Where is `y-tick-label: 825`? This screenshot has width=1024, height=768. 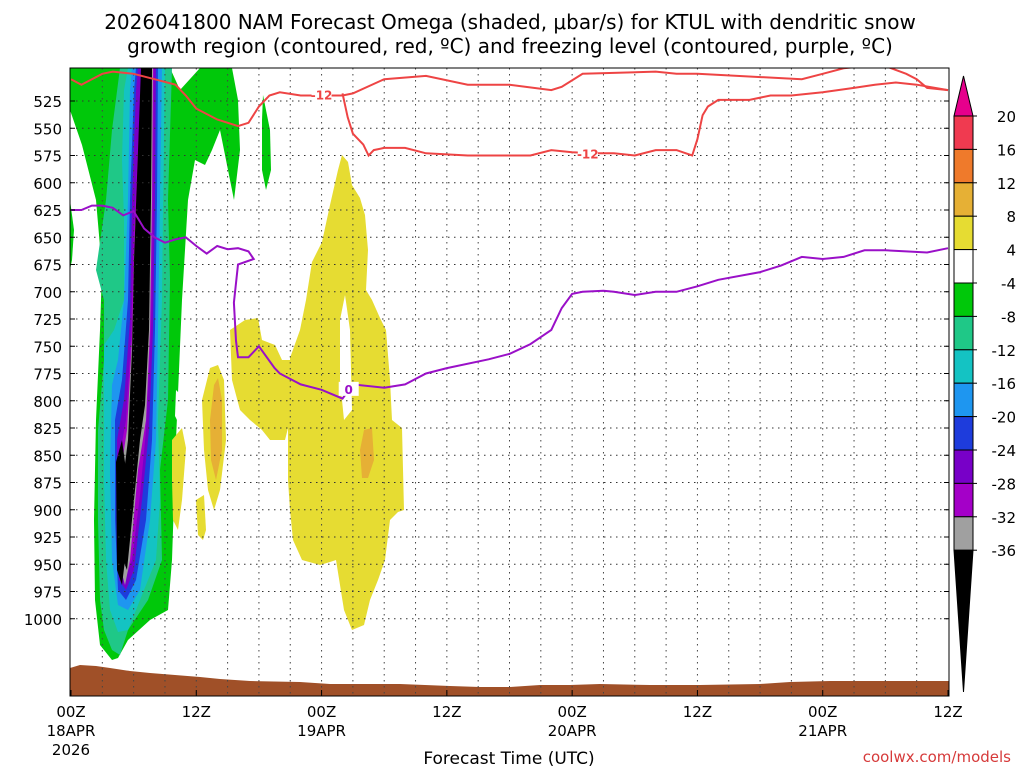
y-tick-label: 825 is located at coordinates (47, 429).